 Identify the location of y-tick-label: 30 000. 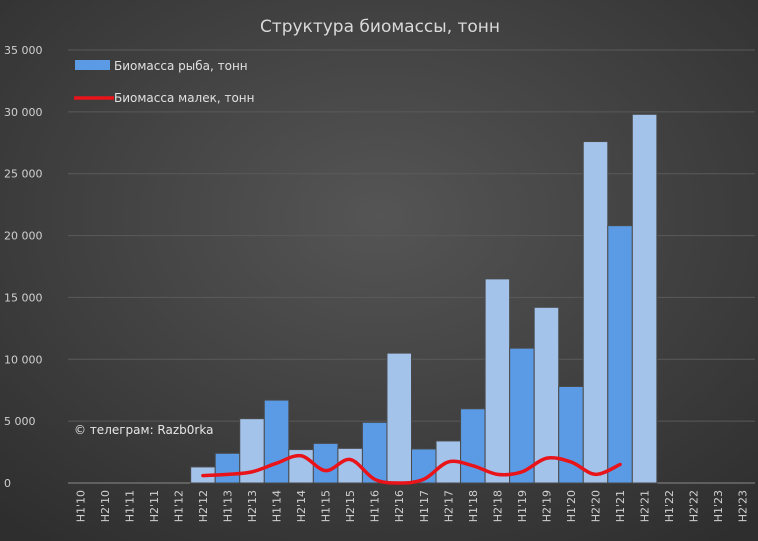
(23, 112).